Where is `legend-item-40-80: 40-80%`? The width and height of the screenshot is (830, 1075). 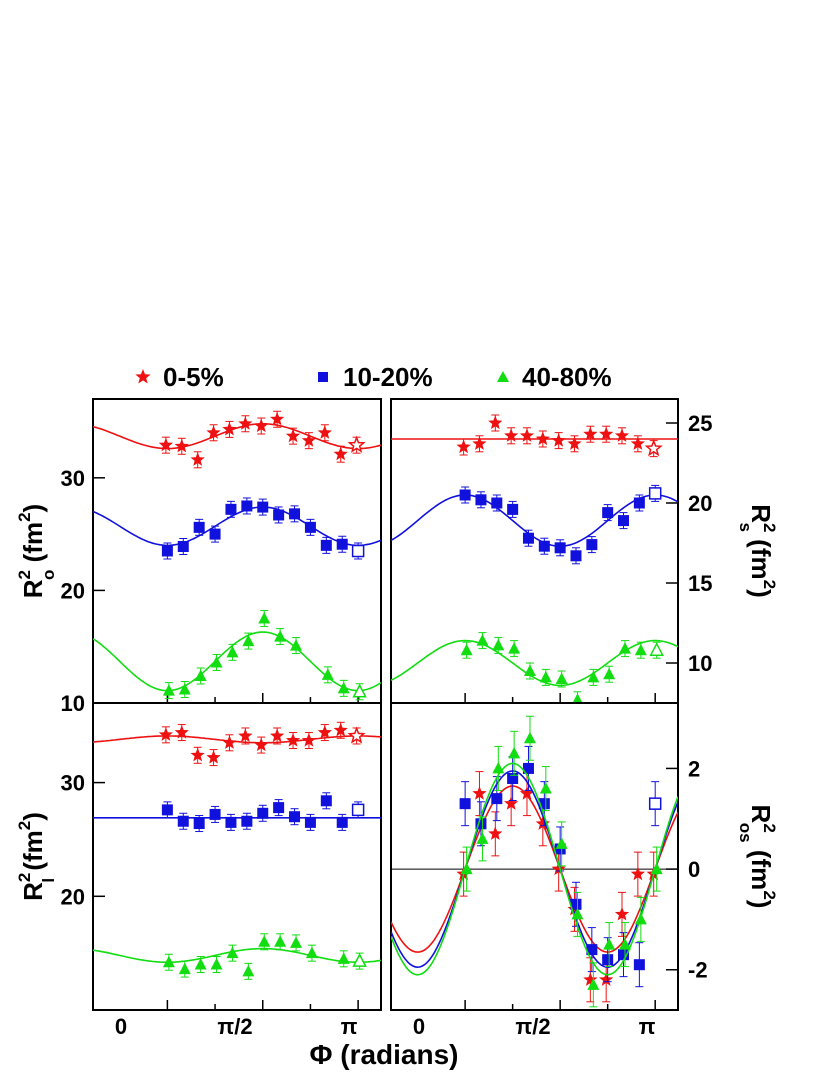
legend-item-40-80: 40-80% is located at coordinates (554, 377).